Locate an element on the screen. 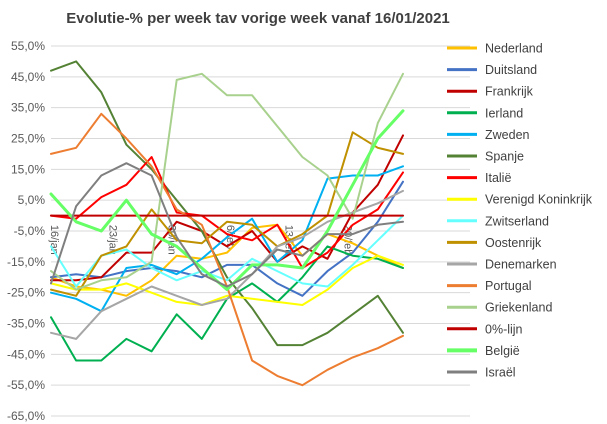 Image resolution: width=607 pixels, height=424 pixels. y-tick-label: -45,0% is located at coordinates (26, 354).